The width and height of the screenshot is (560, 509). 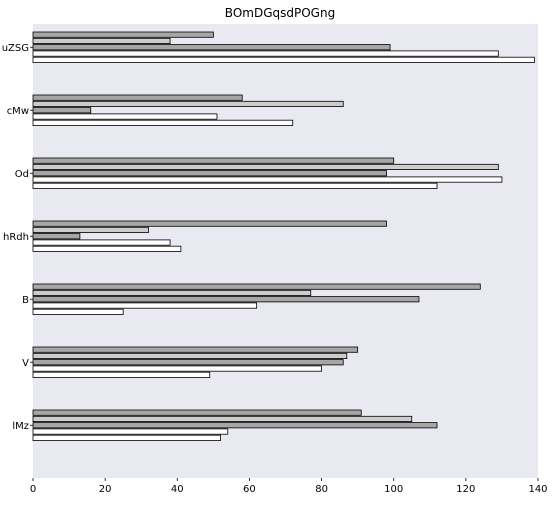 I want to click on y-tick-label: B, so click(x=25, y=300).